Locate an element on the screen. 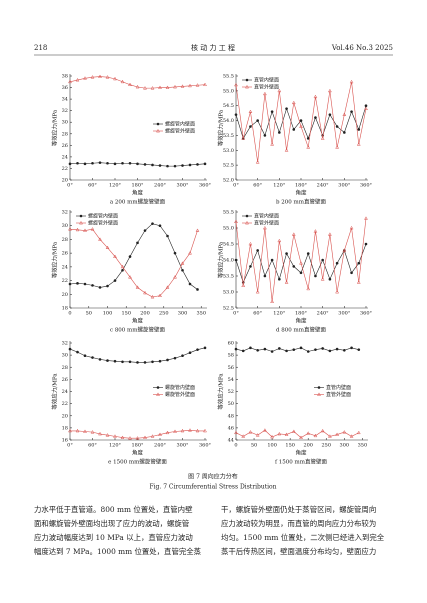 Image resolution: width=427 pixels, height=603 pixels. x-tick-label: 200 is located at coordinates (308, 446).